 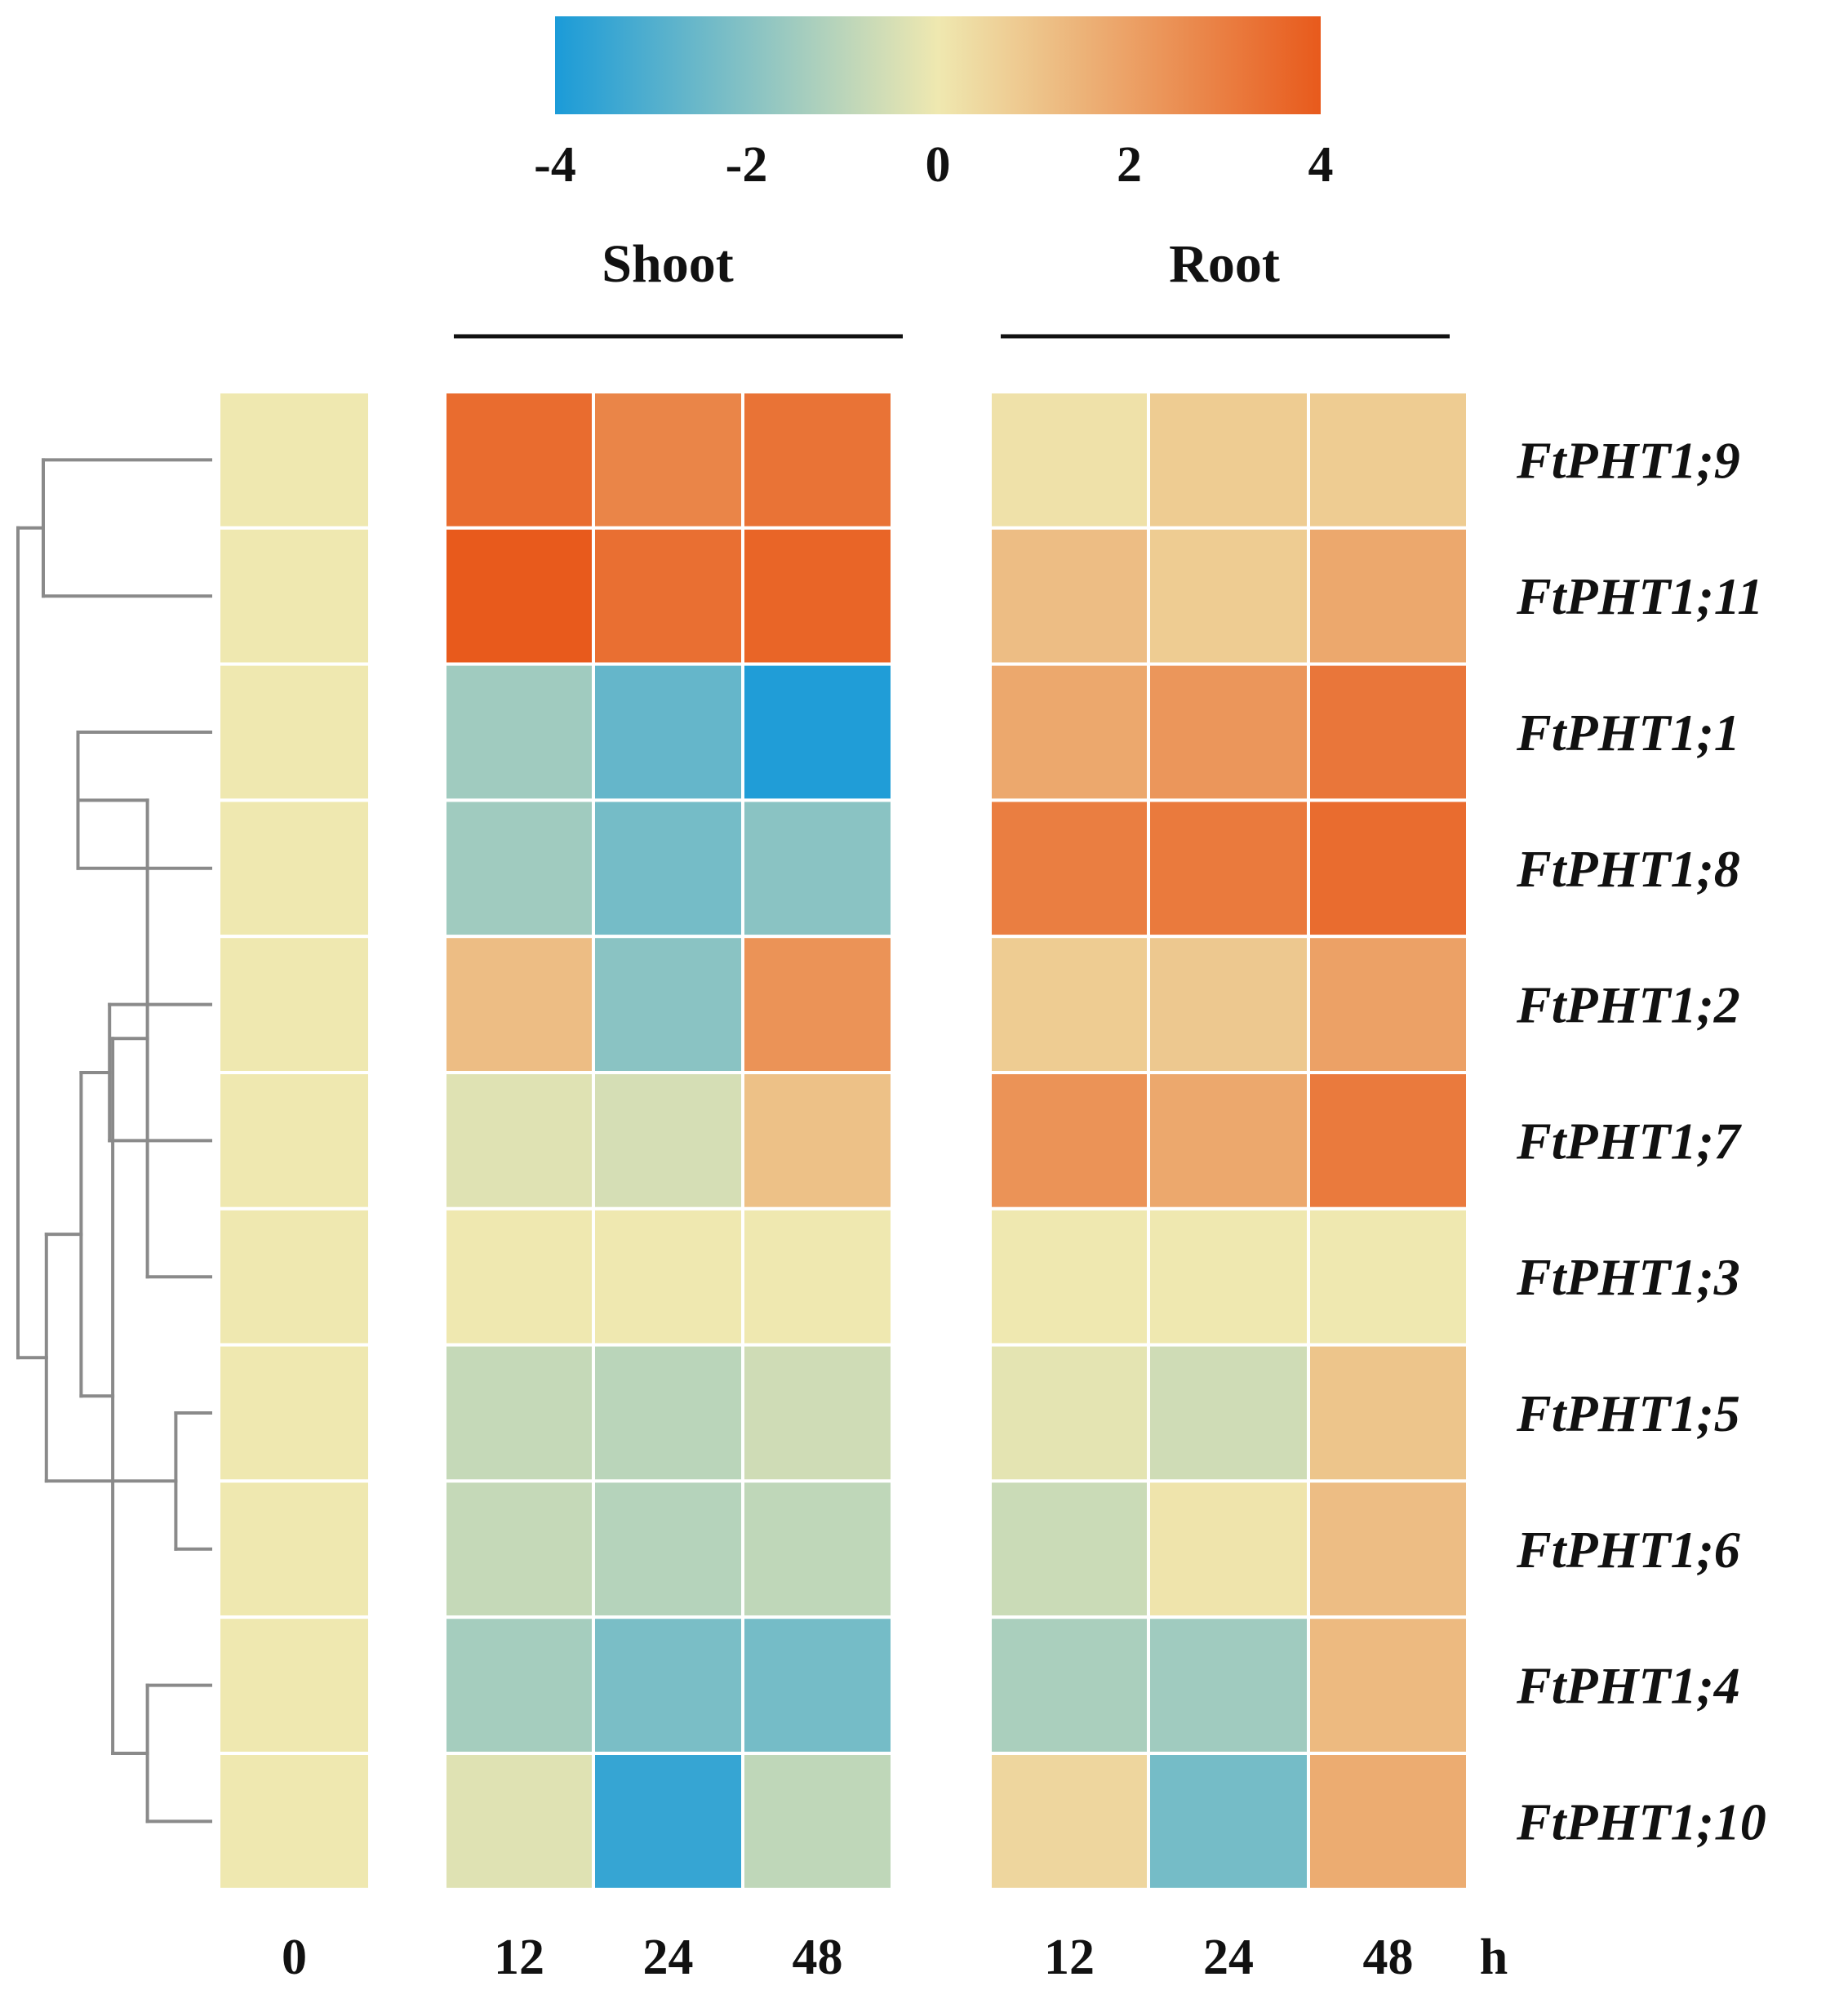 I want to click on colorbar-tick-label: -2, so click(x=747, y=165).